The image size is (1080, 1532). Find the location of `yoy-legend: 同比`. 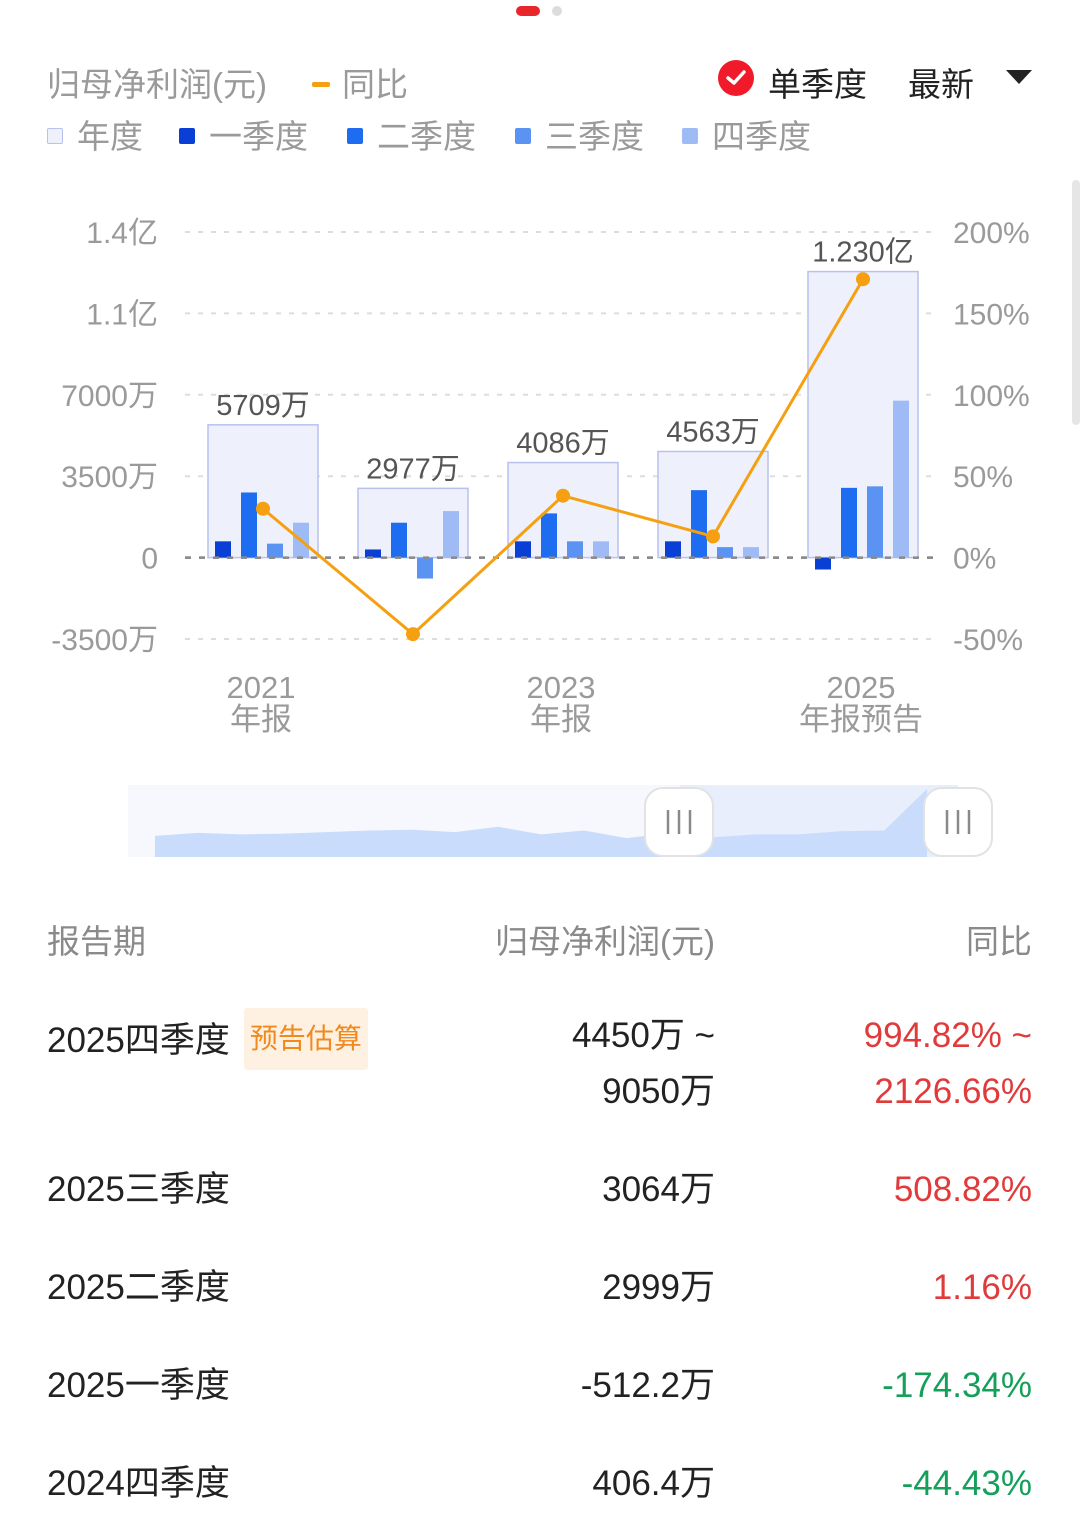

yoy-legend: 同比 is located at coordinates (360, 82).